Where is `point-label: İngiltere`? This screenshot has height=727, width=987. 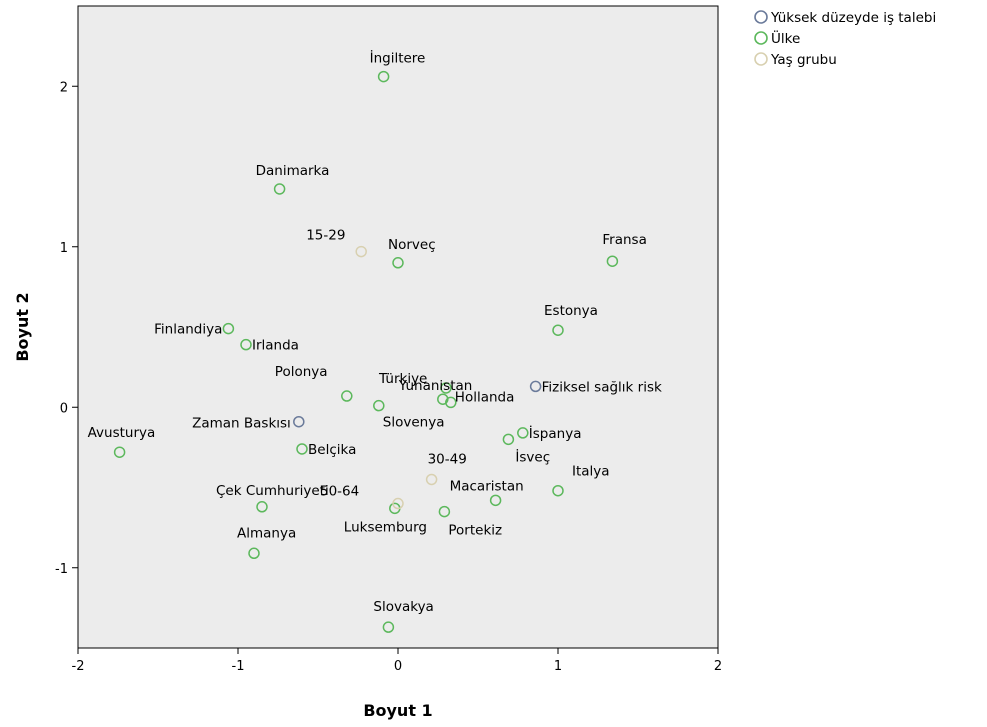
point-label: İngiltere is located at coordinates (398, 58).